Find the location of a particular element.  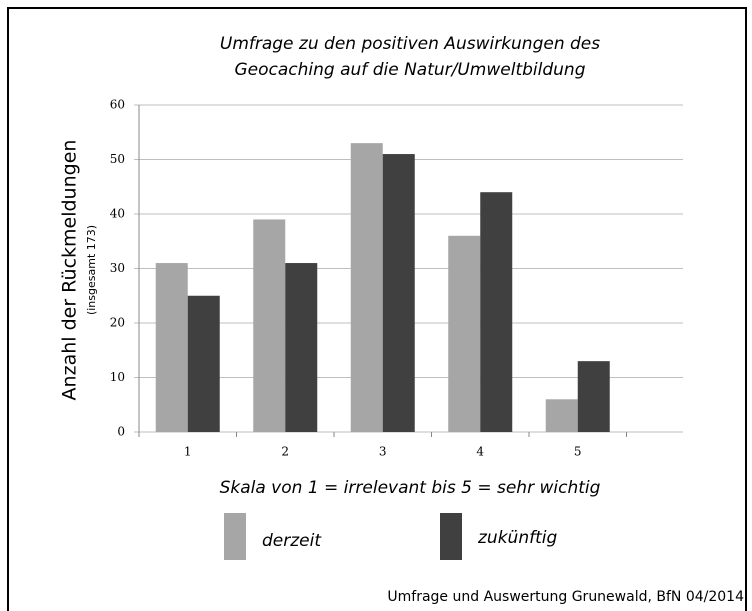

x-tick-label: 4 is located at coordinates (480, 452).